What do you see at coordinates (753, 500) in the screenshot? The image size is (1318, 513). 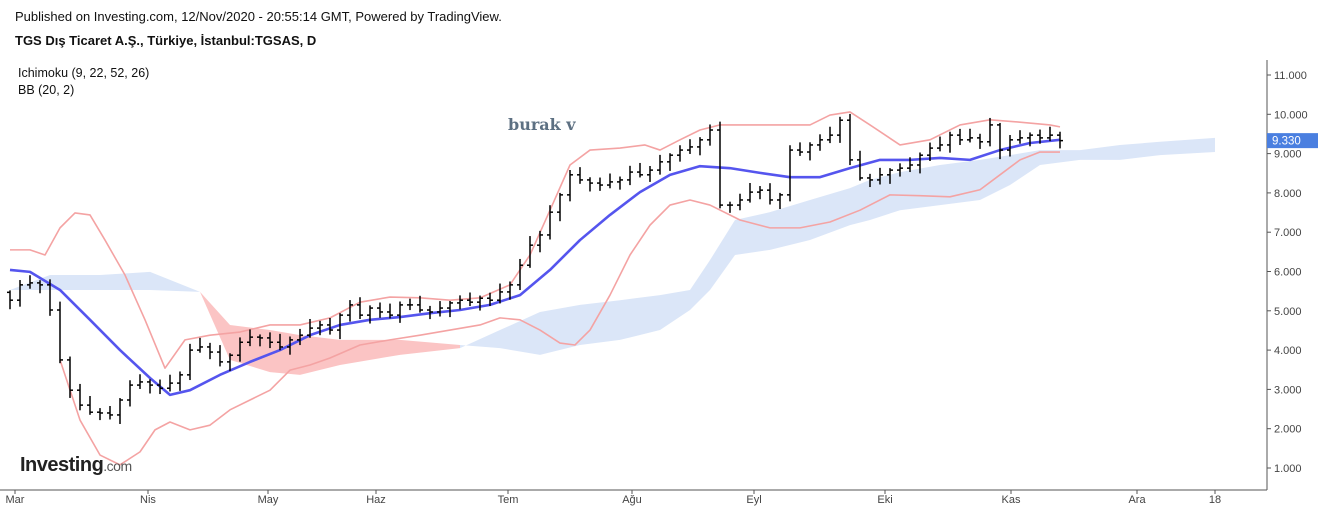 I see `x-tick-label: Eyl` at bounding box center [753, 500].